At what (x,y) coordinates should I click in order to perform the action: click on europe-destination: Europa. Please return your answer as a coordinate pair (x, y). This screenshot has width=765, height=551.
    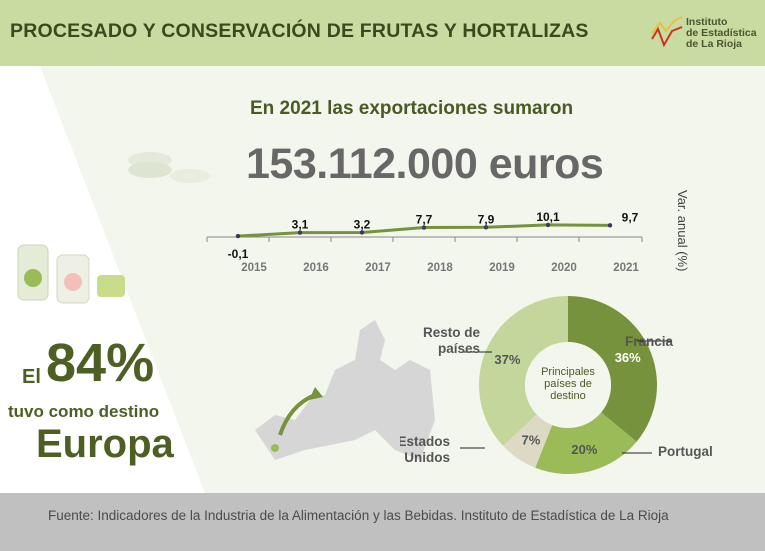
    Looking at the image, I should click on (105, 444).